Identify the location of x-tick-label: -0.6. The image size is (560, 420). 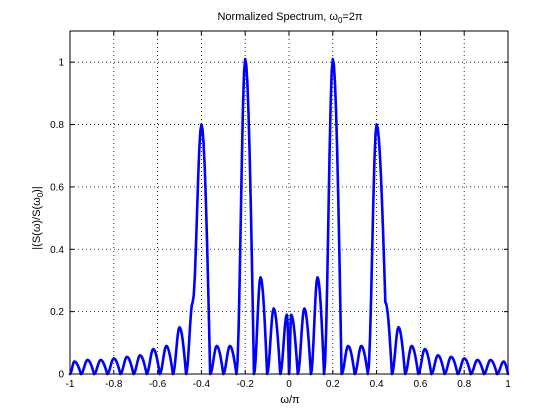
(158, 384).